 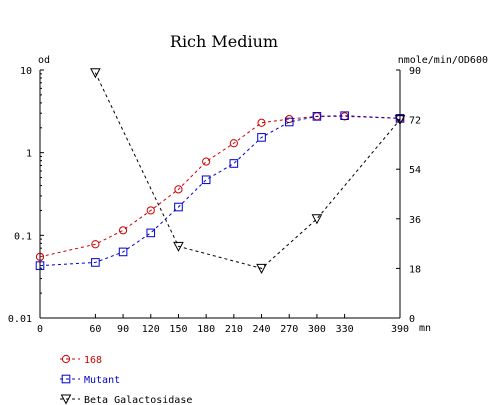 What do you see at coordinates (224, 41) in the screenshot?
I see `chart-title: Rich Medium` at bounding box center [224, 41].